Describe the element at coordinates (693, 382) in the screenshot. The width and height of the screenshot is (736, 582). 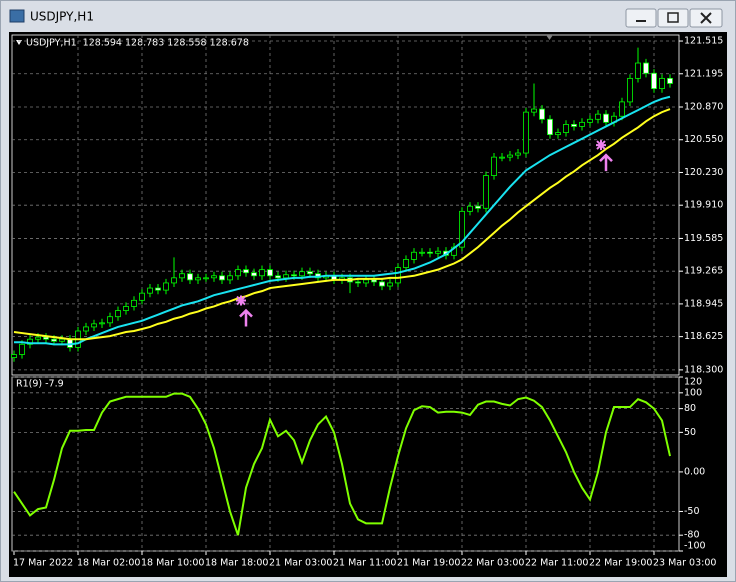
I see `y-tick-label: 120` at that location.